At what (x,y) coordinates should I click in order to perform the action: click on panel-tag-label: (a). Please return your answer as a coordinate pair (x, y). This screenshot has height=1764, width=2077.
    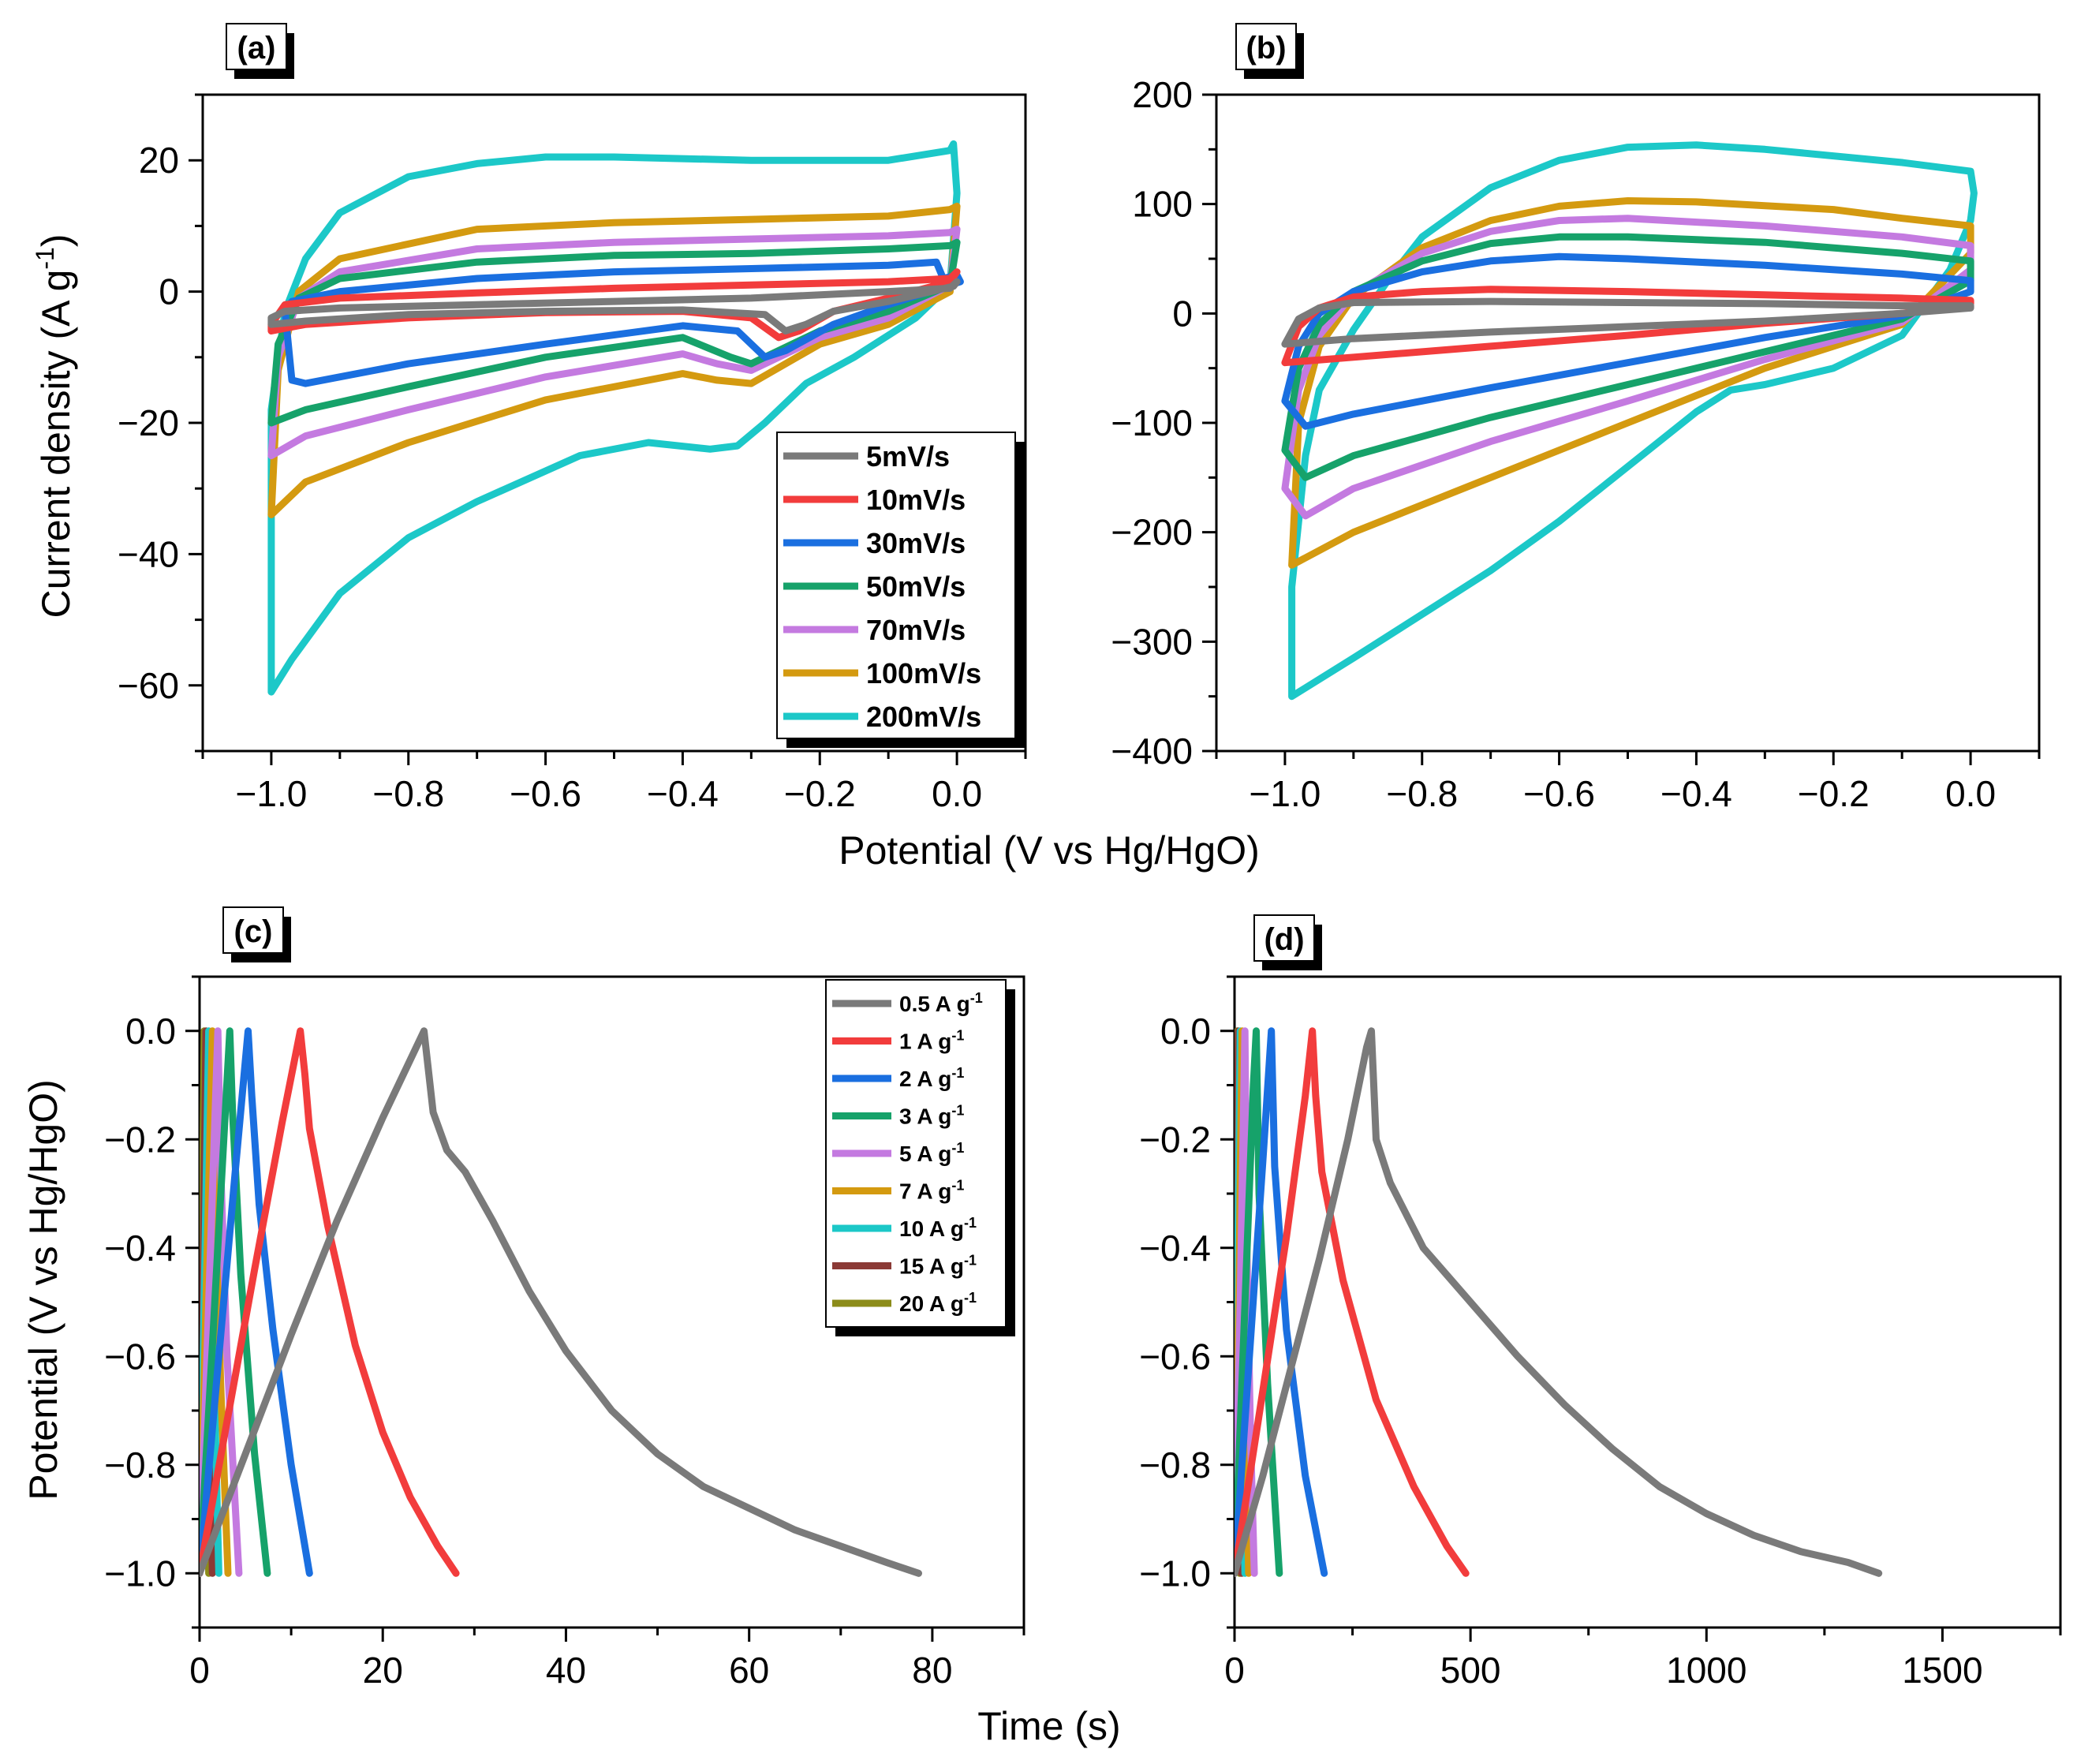
    Looking at the image, I should click on (256, 48).